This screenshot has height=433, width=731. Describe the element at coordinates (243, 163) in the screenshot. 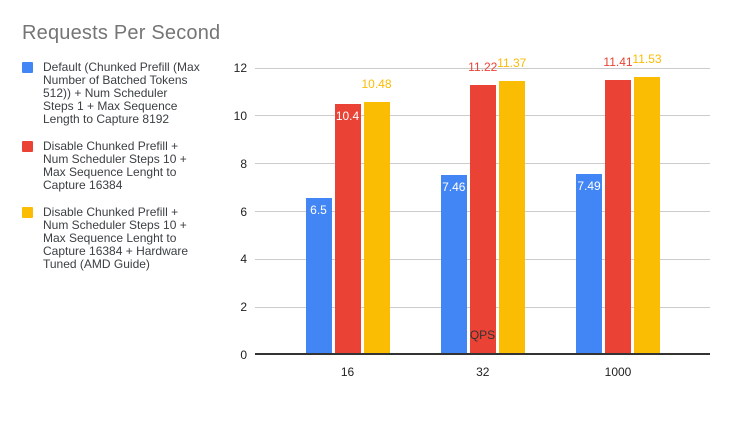

I see `y-axis-tick: 8` at that location.